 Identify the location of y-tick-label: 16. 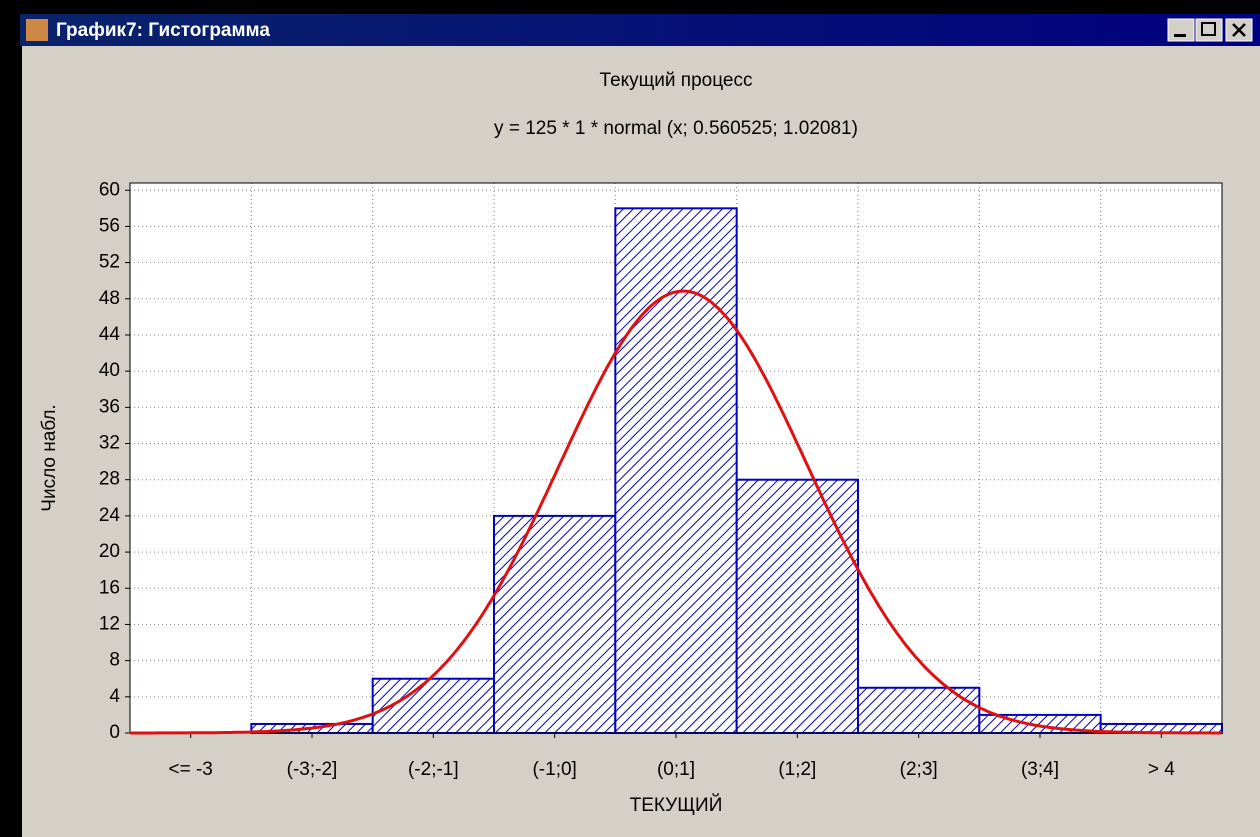
(109, 587).